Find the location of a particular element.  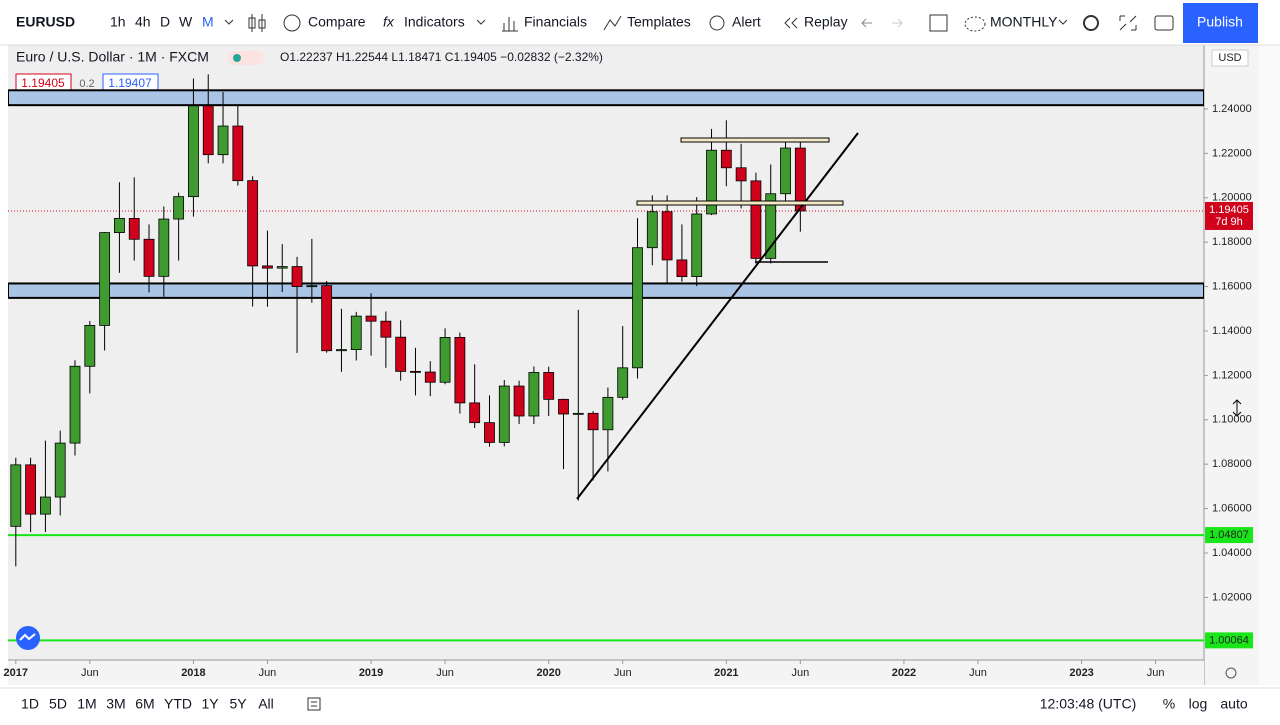

compare-icon is located at coordinates (292, 23).